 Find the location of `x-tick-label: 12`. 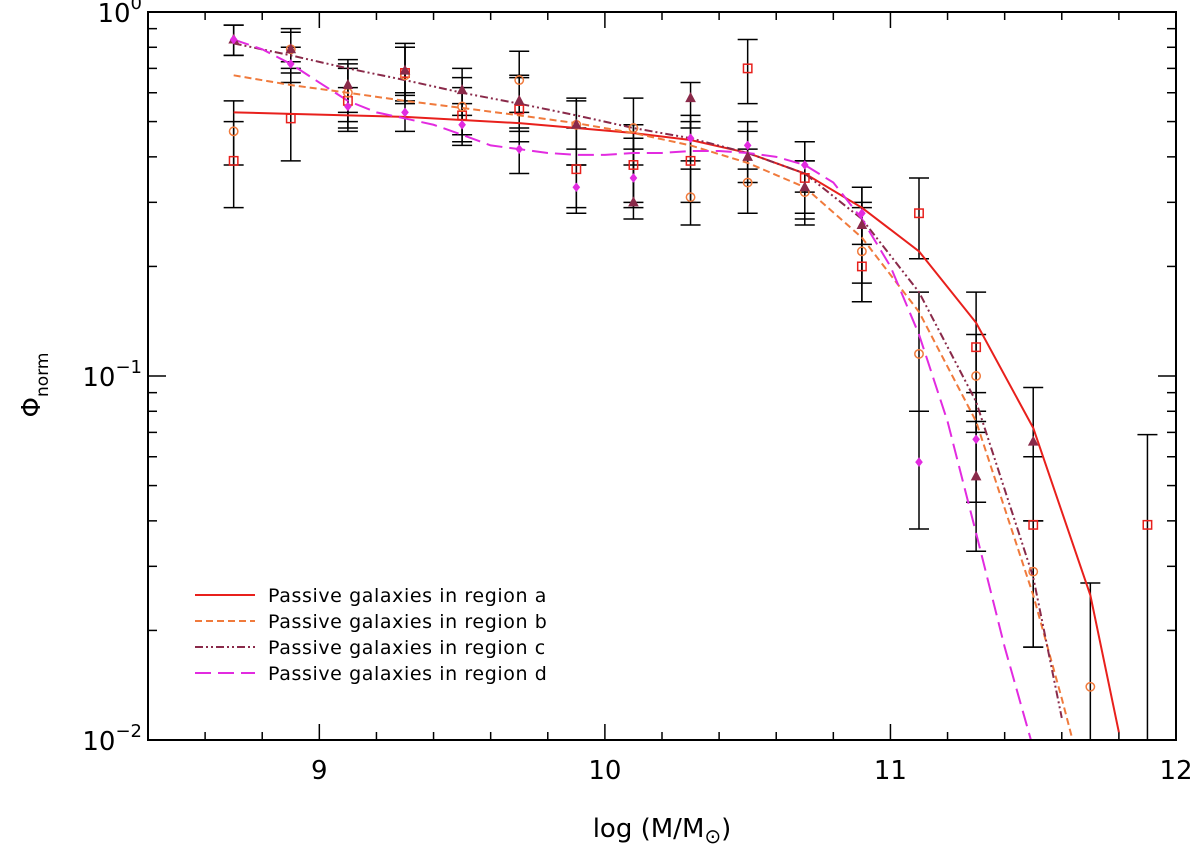

x-tick-label: 12 is located at coordinates (1175, 771).